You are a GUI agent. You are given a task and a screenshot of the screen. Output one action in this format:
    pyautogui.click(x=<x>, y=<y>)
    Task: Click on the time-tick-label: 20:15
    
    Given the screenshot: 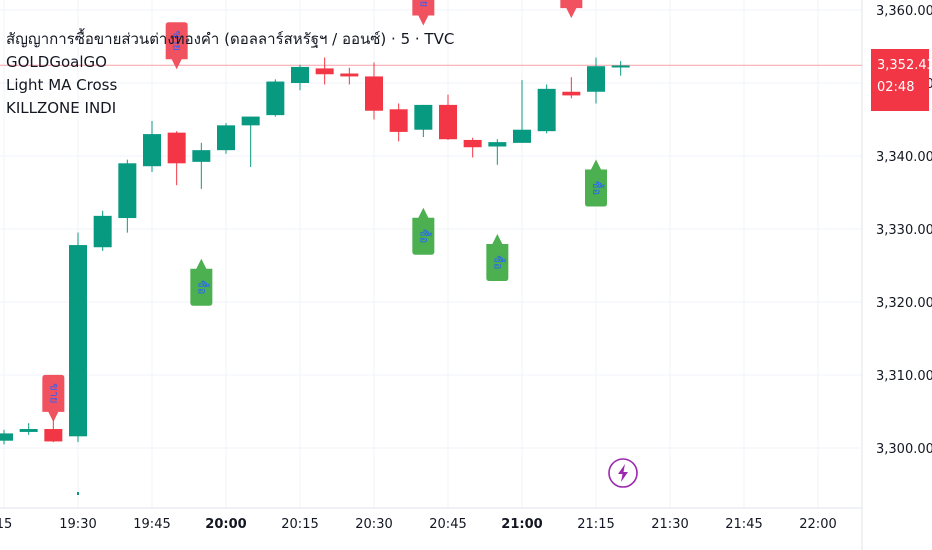 What is the action you would take?
    pyautogui.click(x=299, y=524)
    